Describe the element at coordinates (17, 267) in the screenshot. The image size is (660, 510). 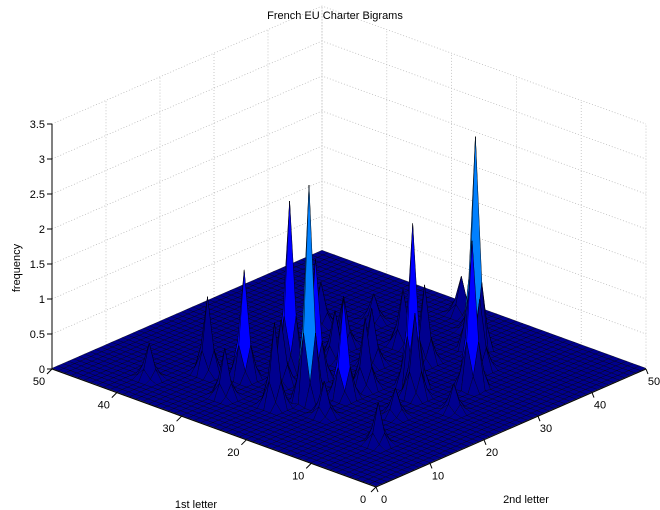
I see `z-axis-label: frequency` at that location.